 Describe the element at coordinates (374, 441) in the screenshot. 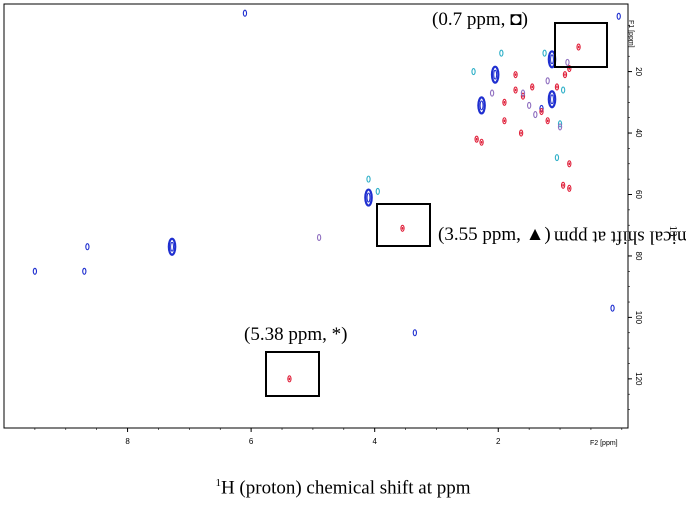

I see `x-tick-label: 4` at that location.